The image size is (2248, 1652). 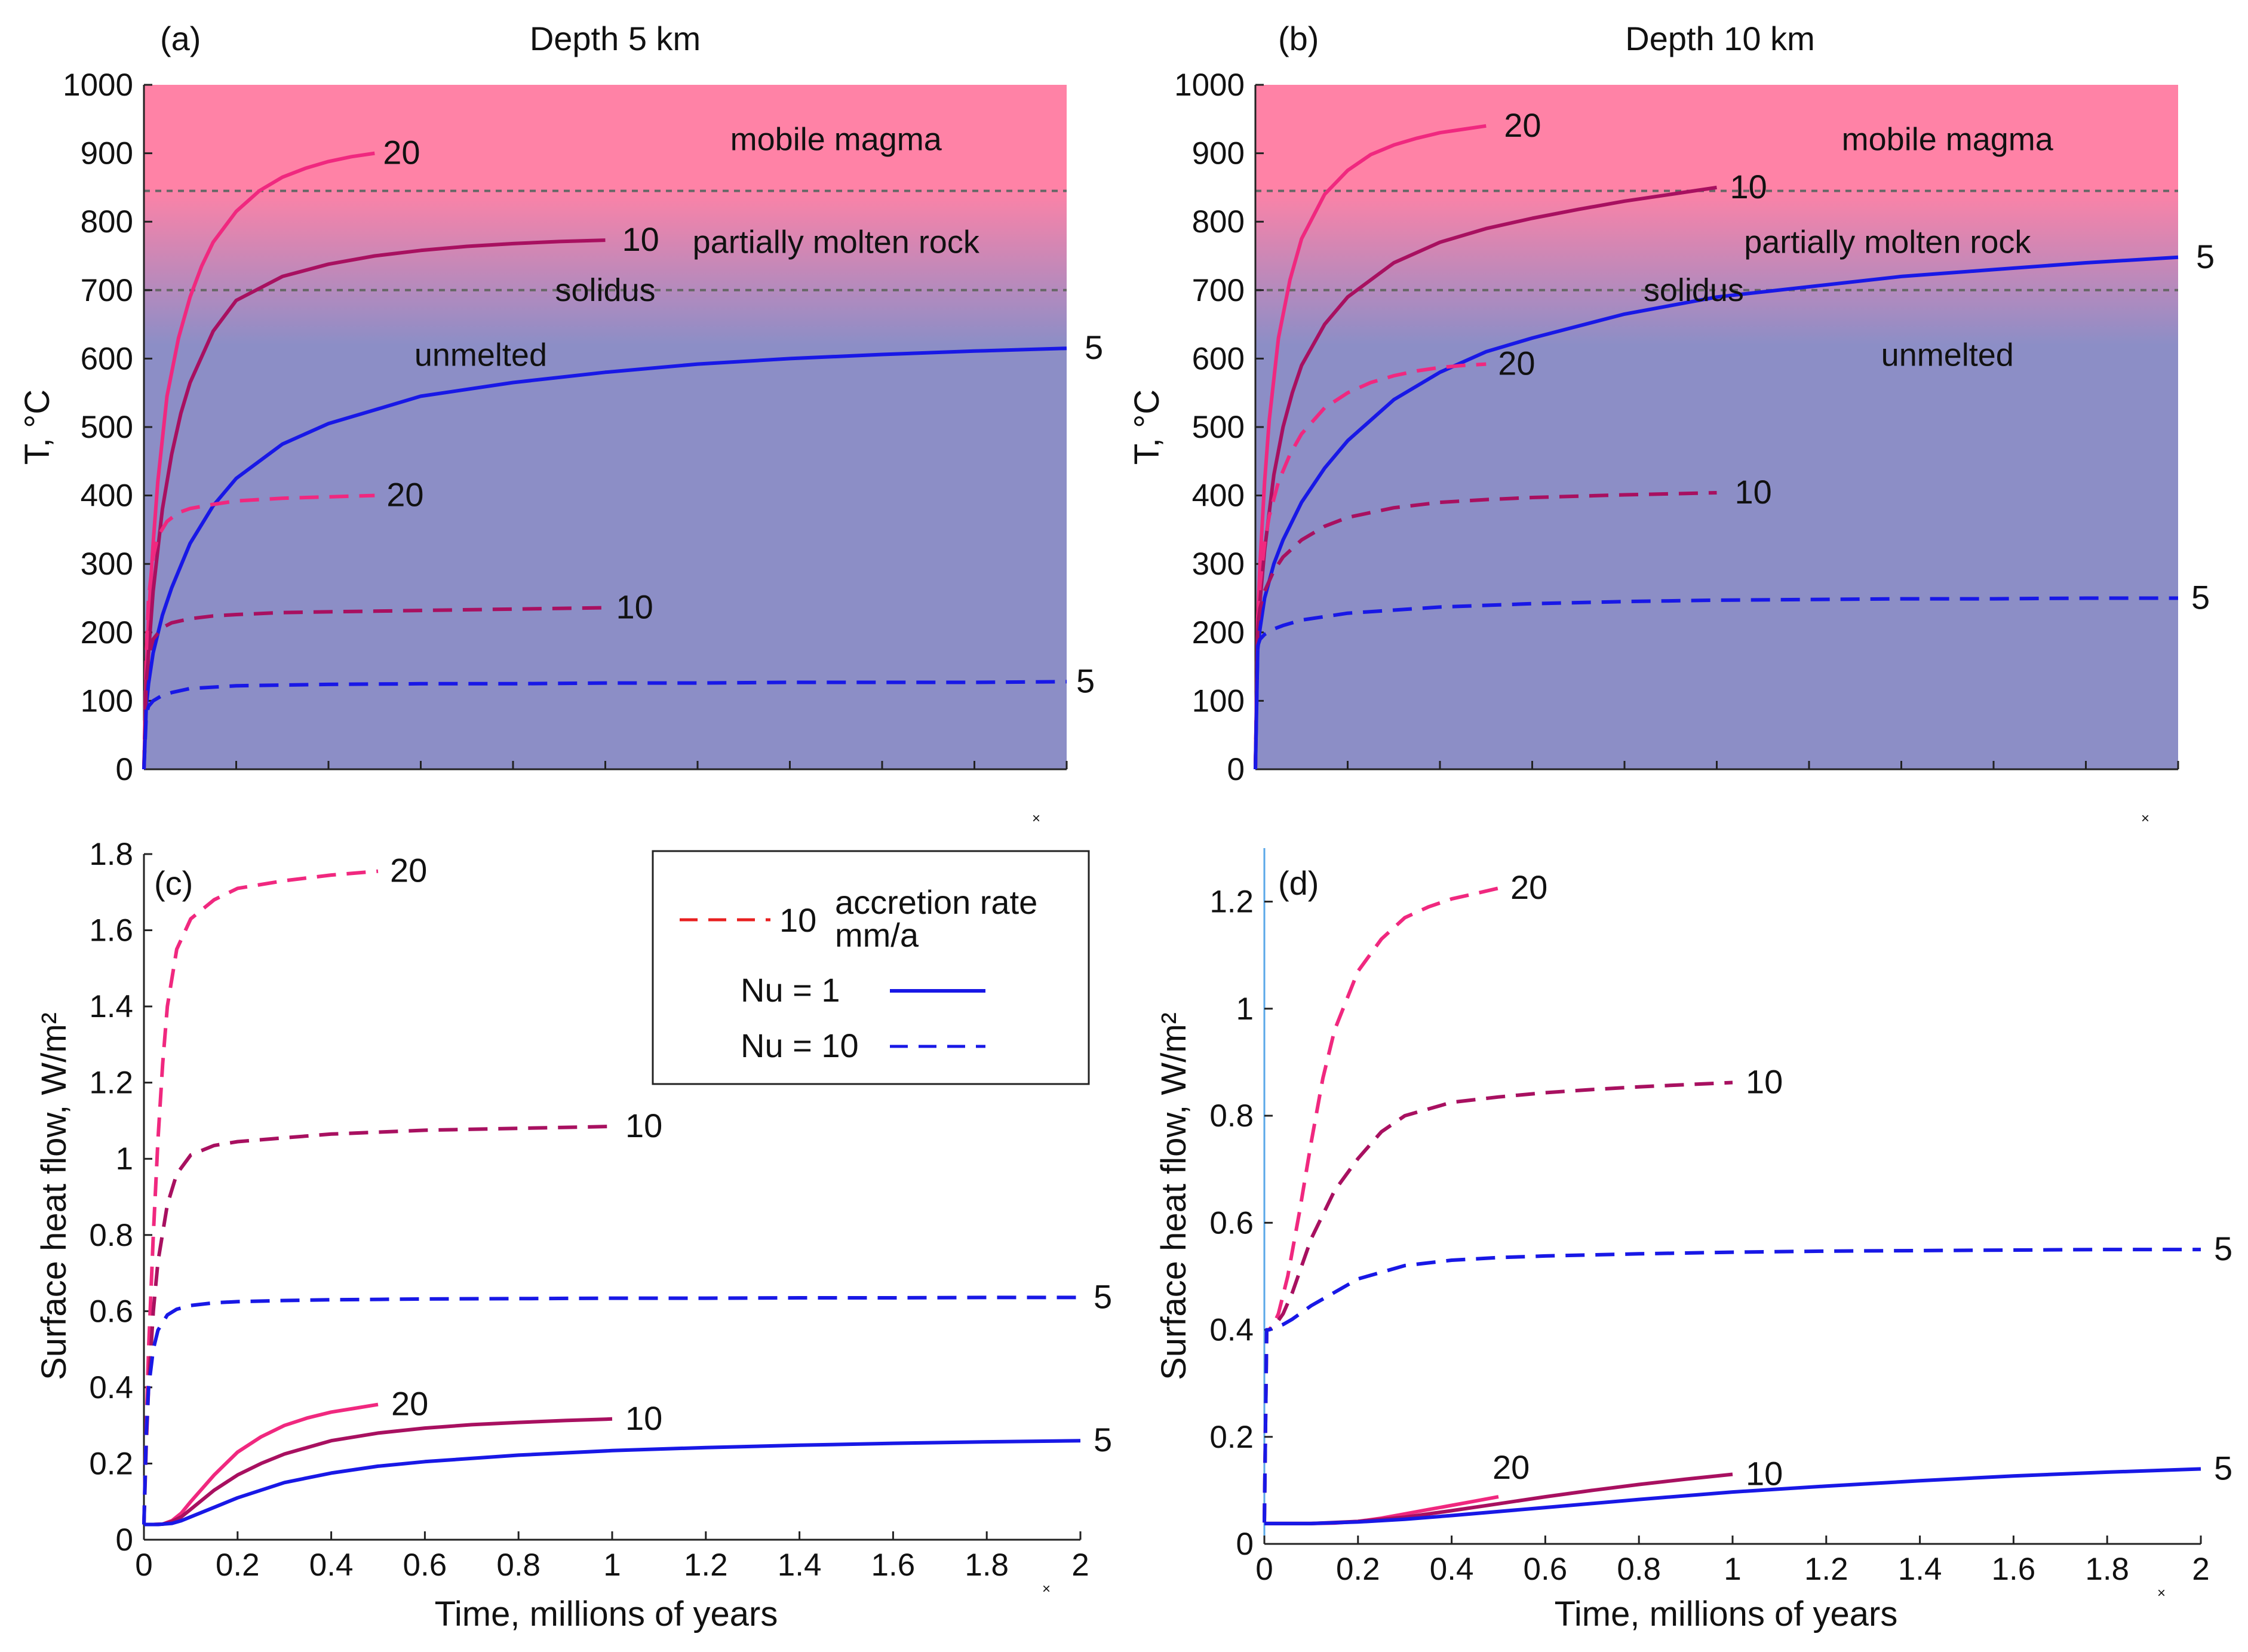 I want to click on x-tick-label: 2, so click(x=1080, y=1565).